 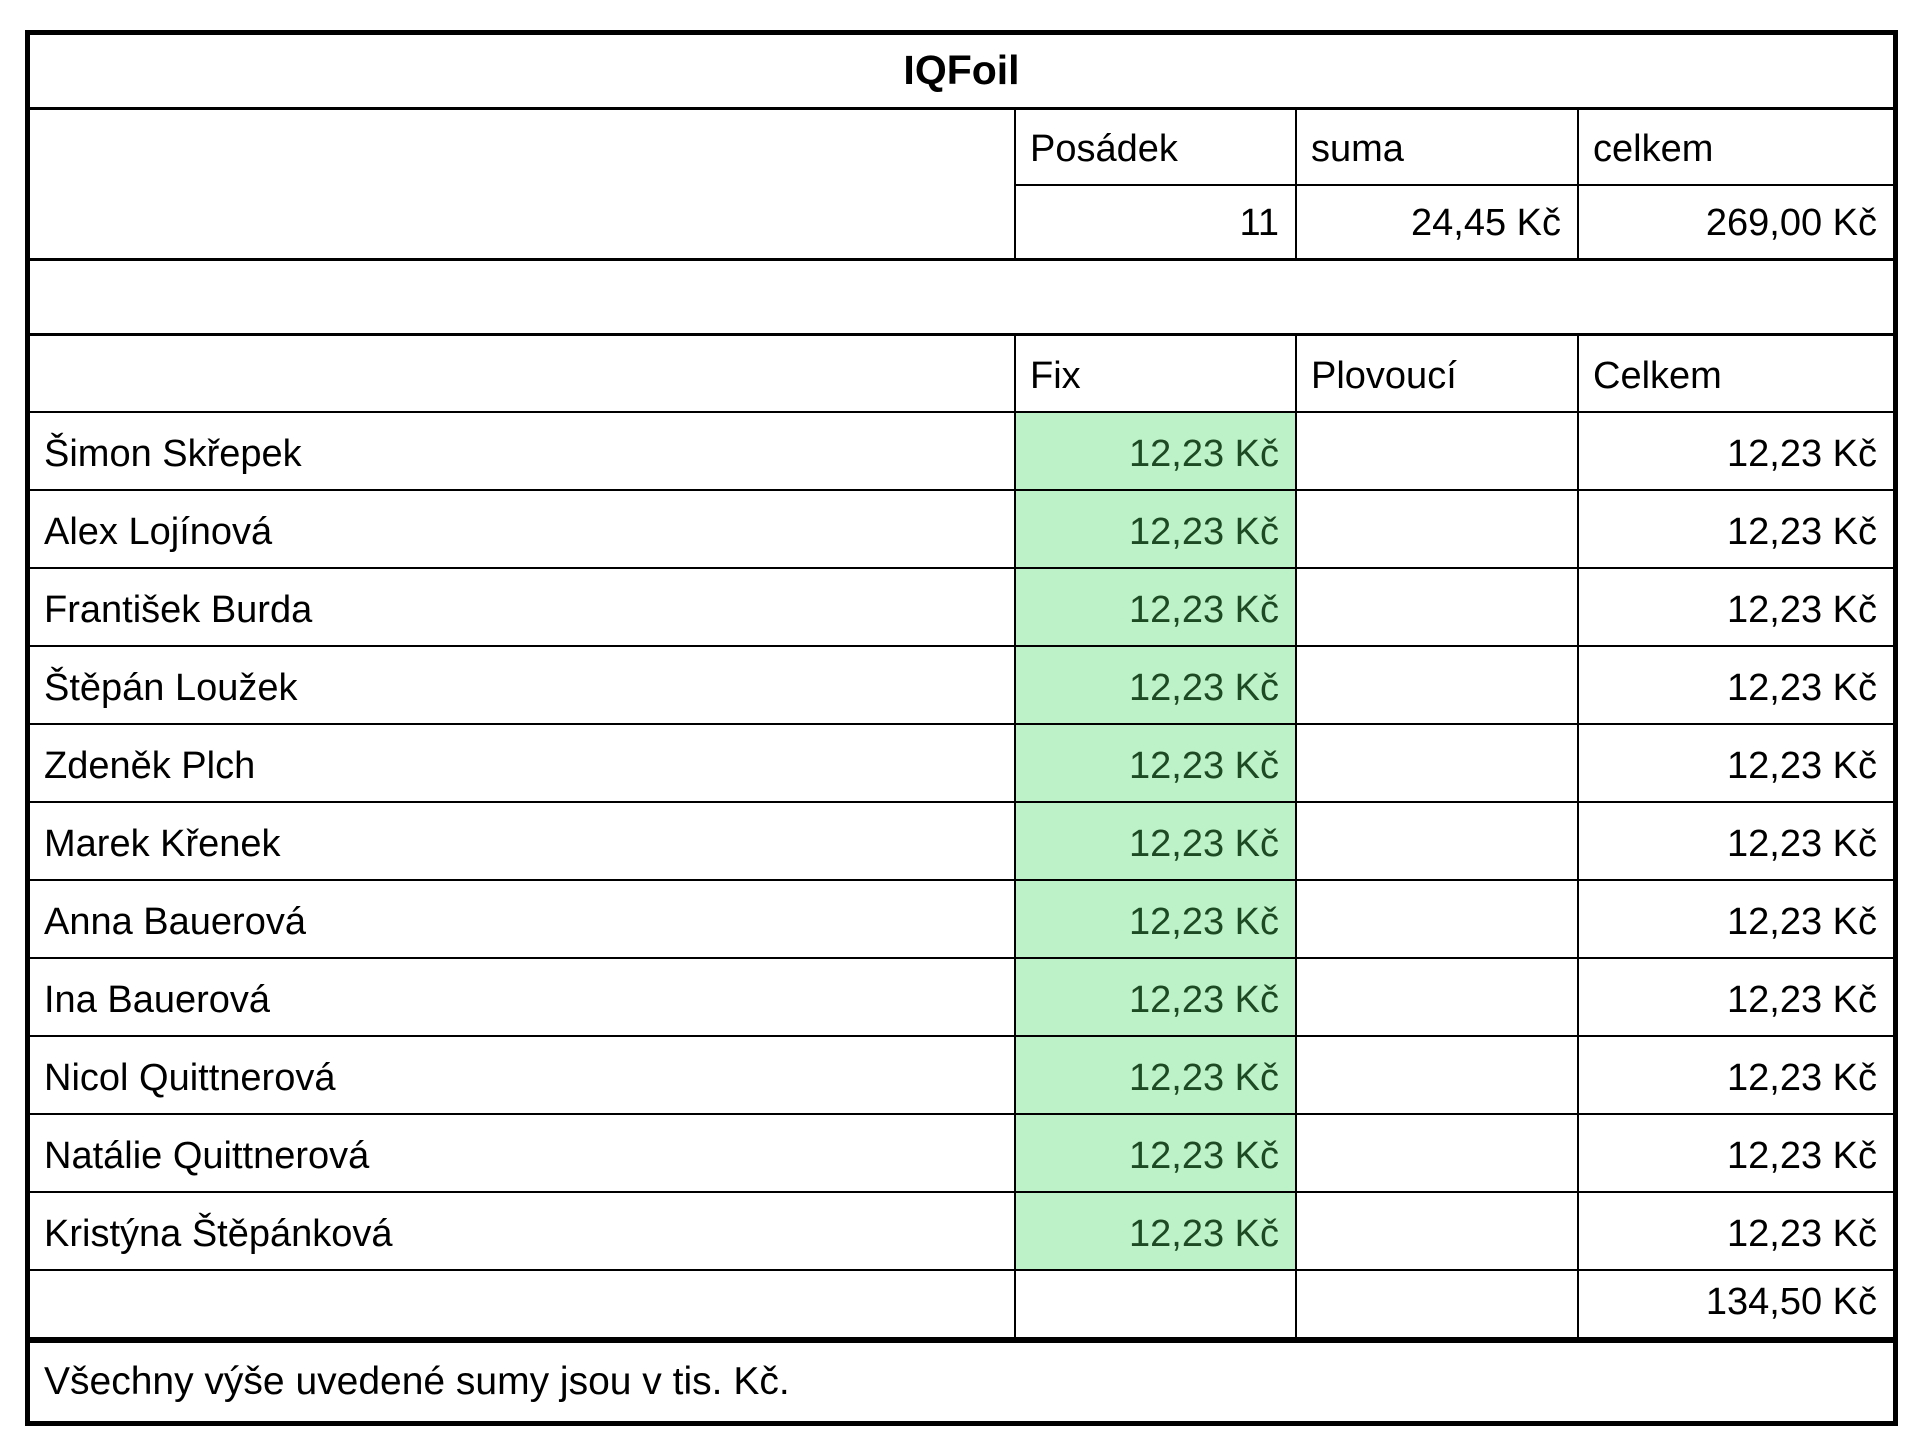 What do you see at coordinates (961, 298) in the screenshot?
I see `spacer-row` at bounding box center [961, 298].